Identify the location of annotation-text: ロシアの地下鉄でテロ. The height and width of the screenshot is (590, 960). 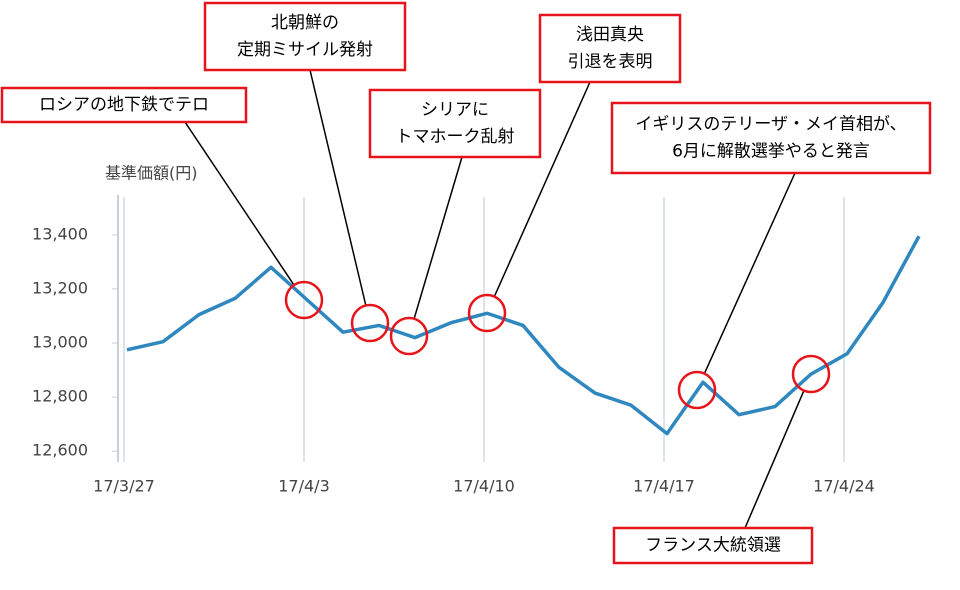
(124, 105).